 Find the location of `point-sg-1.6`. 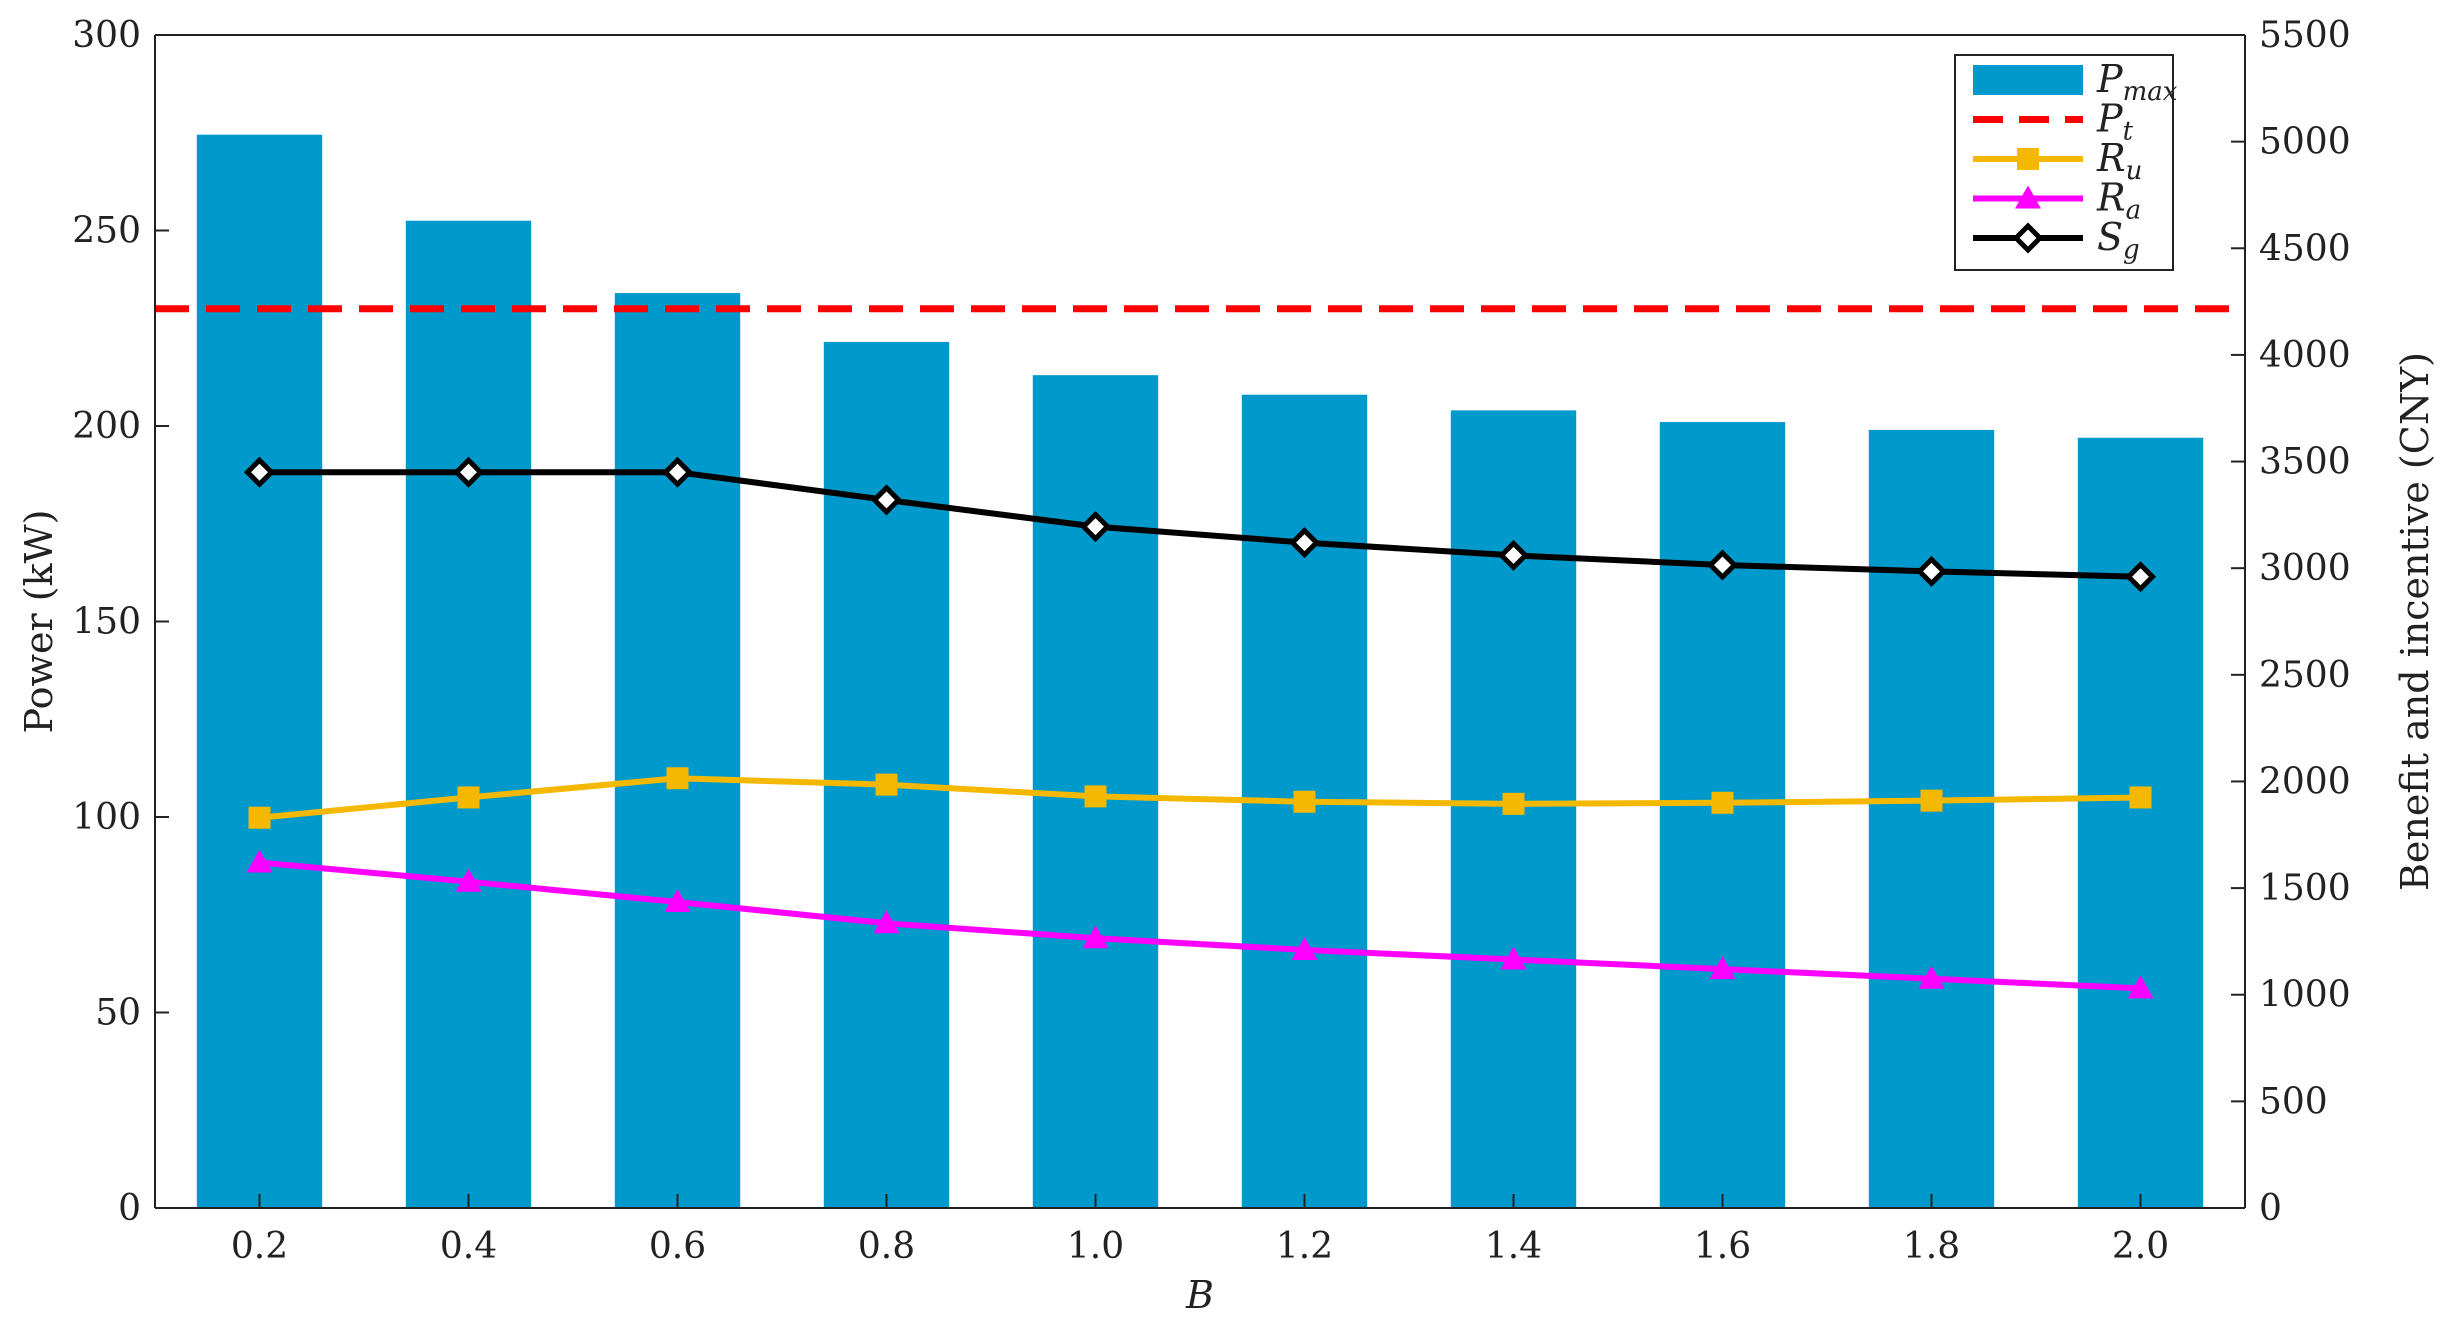

point-sg-1.6 is located at coordinates (1722, 565).